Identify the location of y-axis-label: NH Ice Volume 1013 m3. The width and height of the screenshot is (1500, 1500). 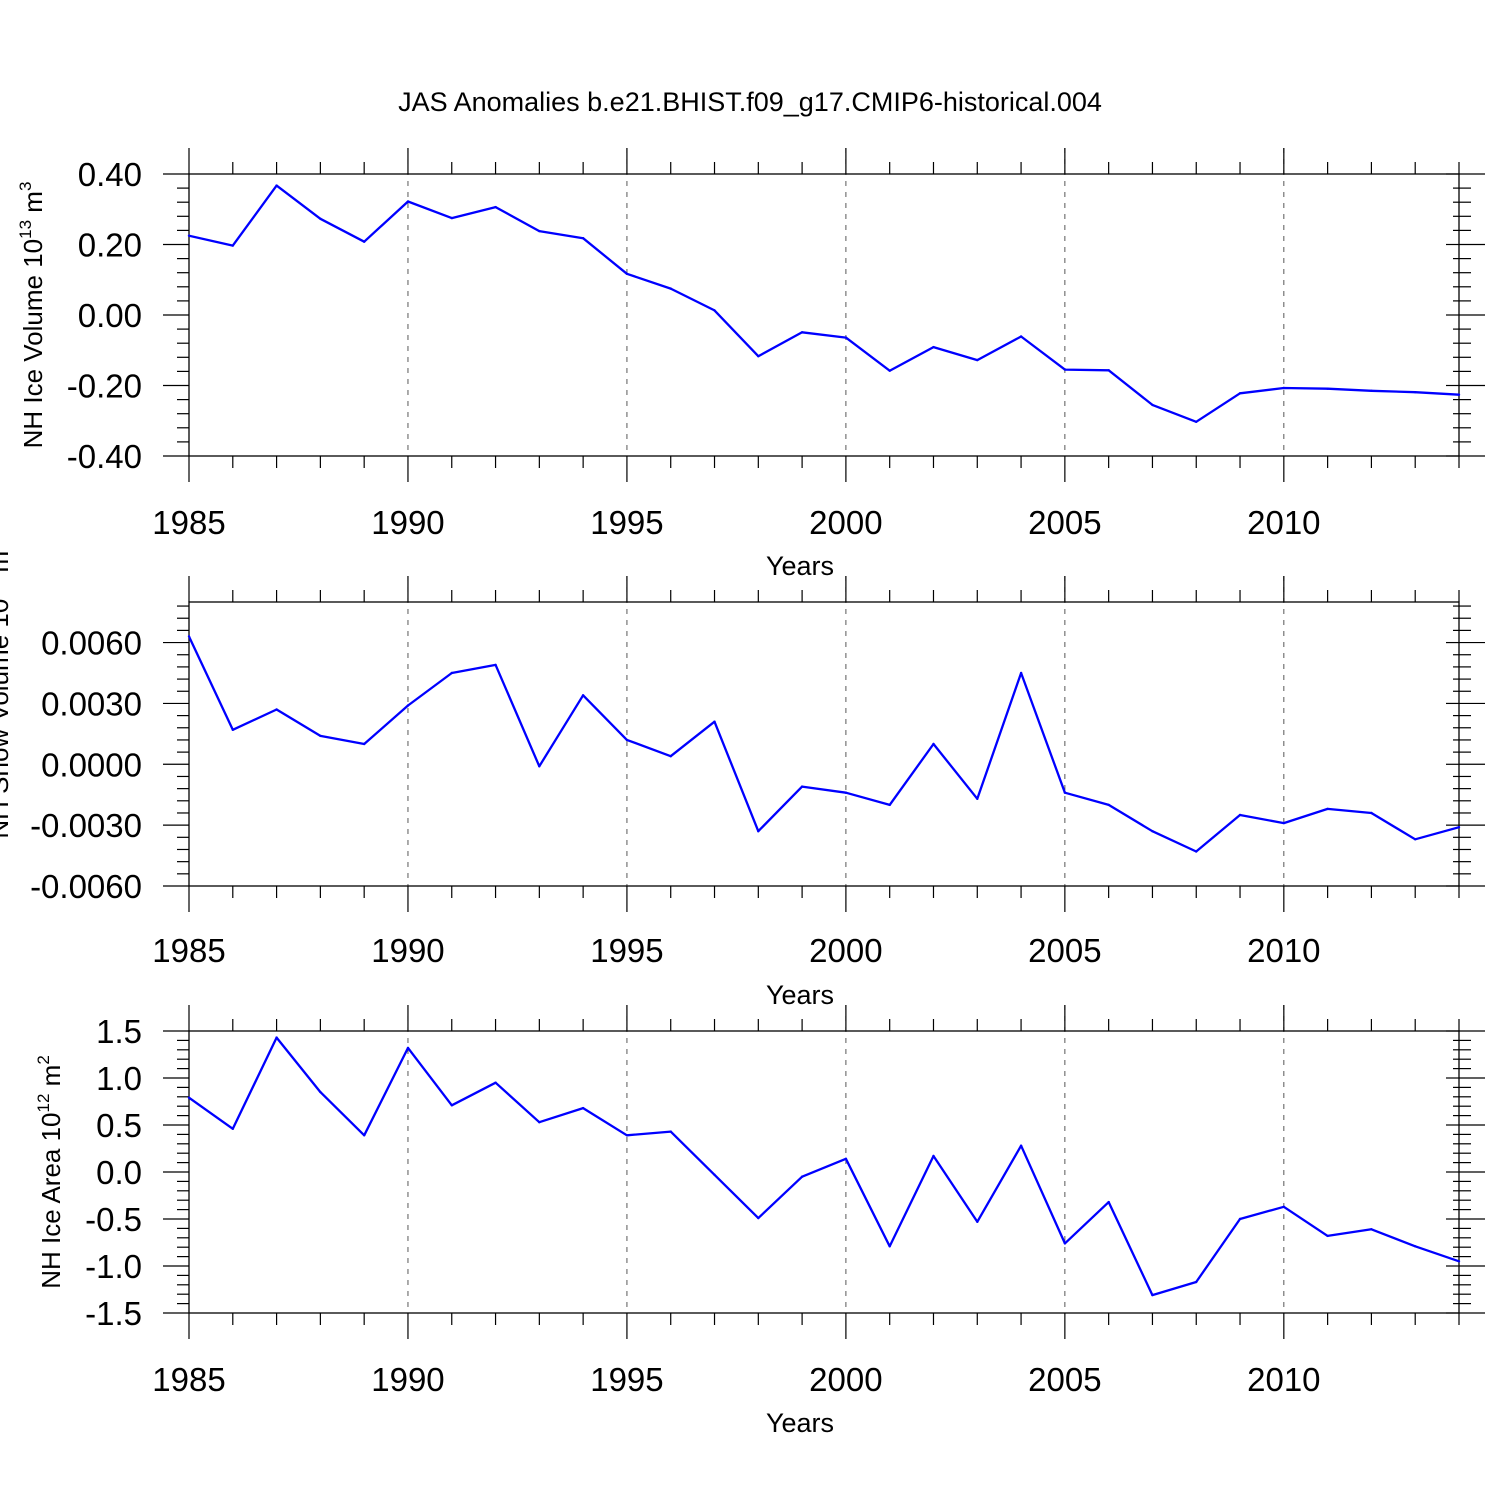
(32, 315).